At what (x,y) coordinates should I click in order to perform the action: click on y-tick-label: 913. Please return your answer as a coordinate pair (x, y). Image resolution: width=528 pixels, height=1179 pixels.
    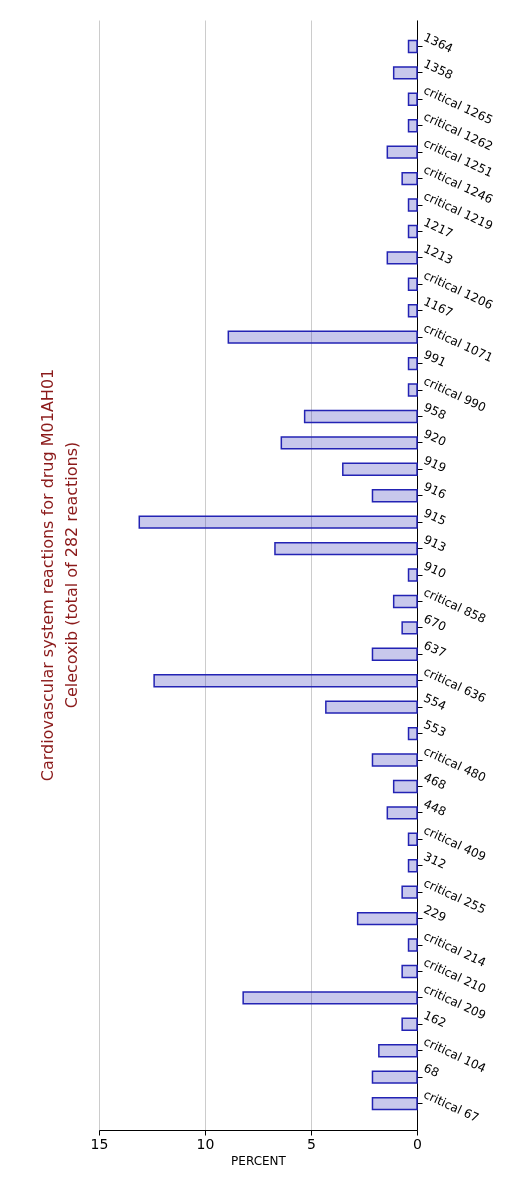
    Looking at the image, I should click on (435, 543).